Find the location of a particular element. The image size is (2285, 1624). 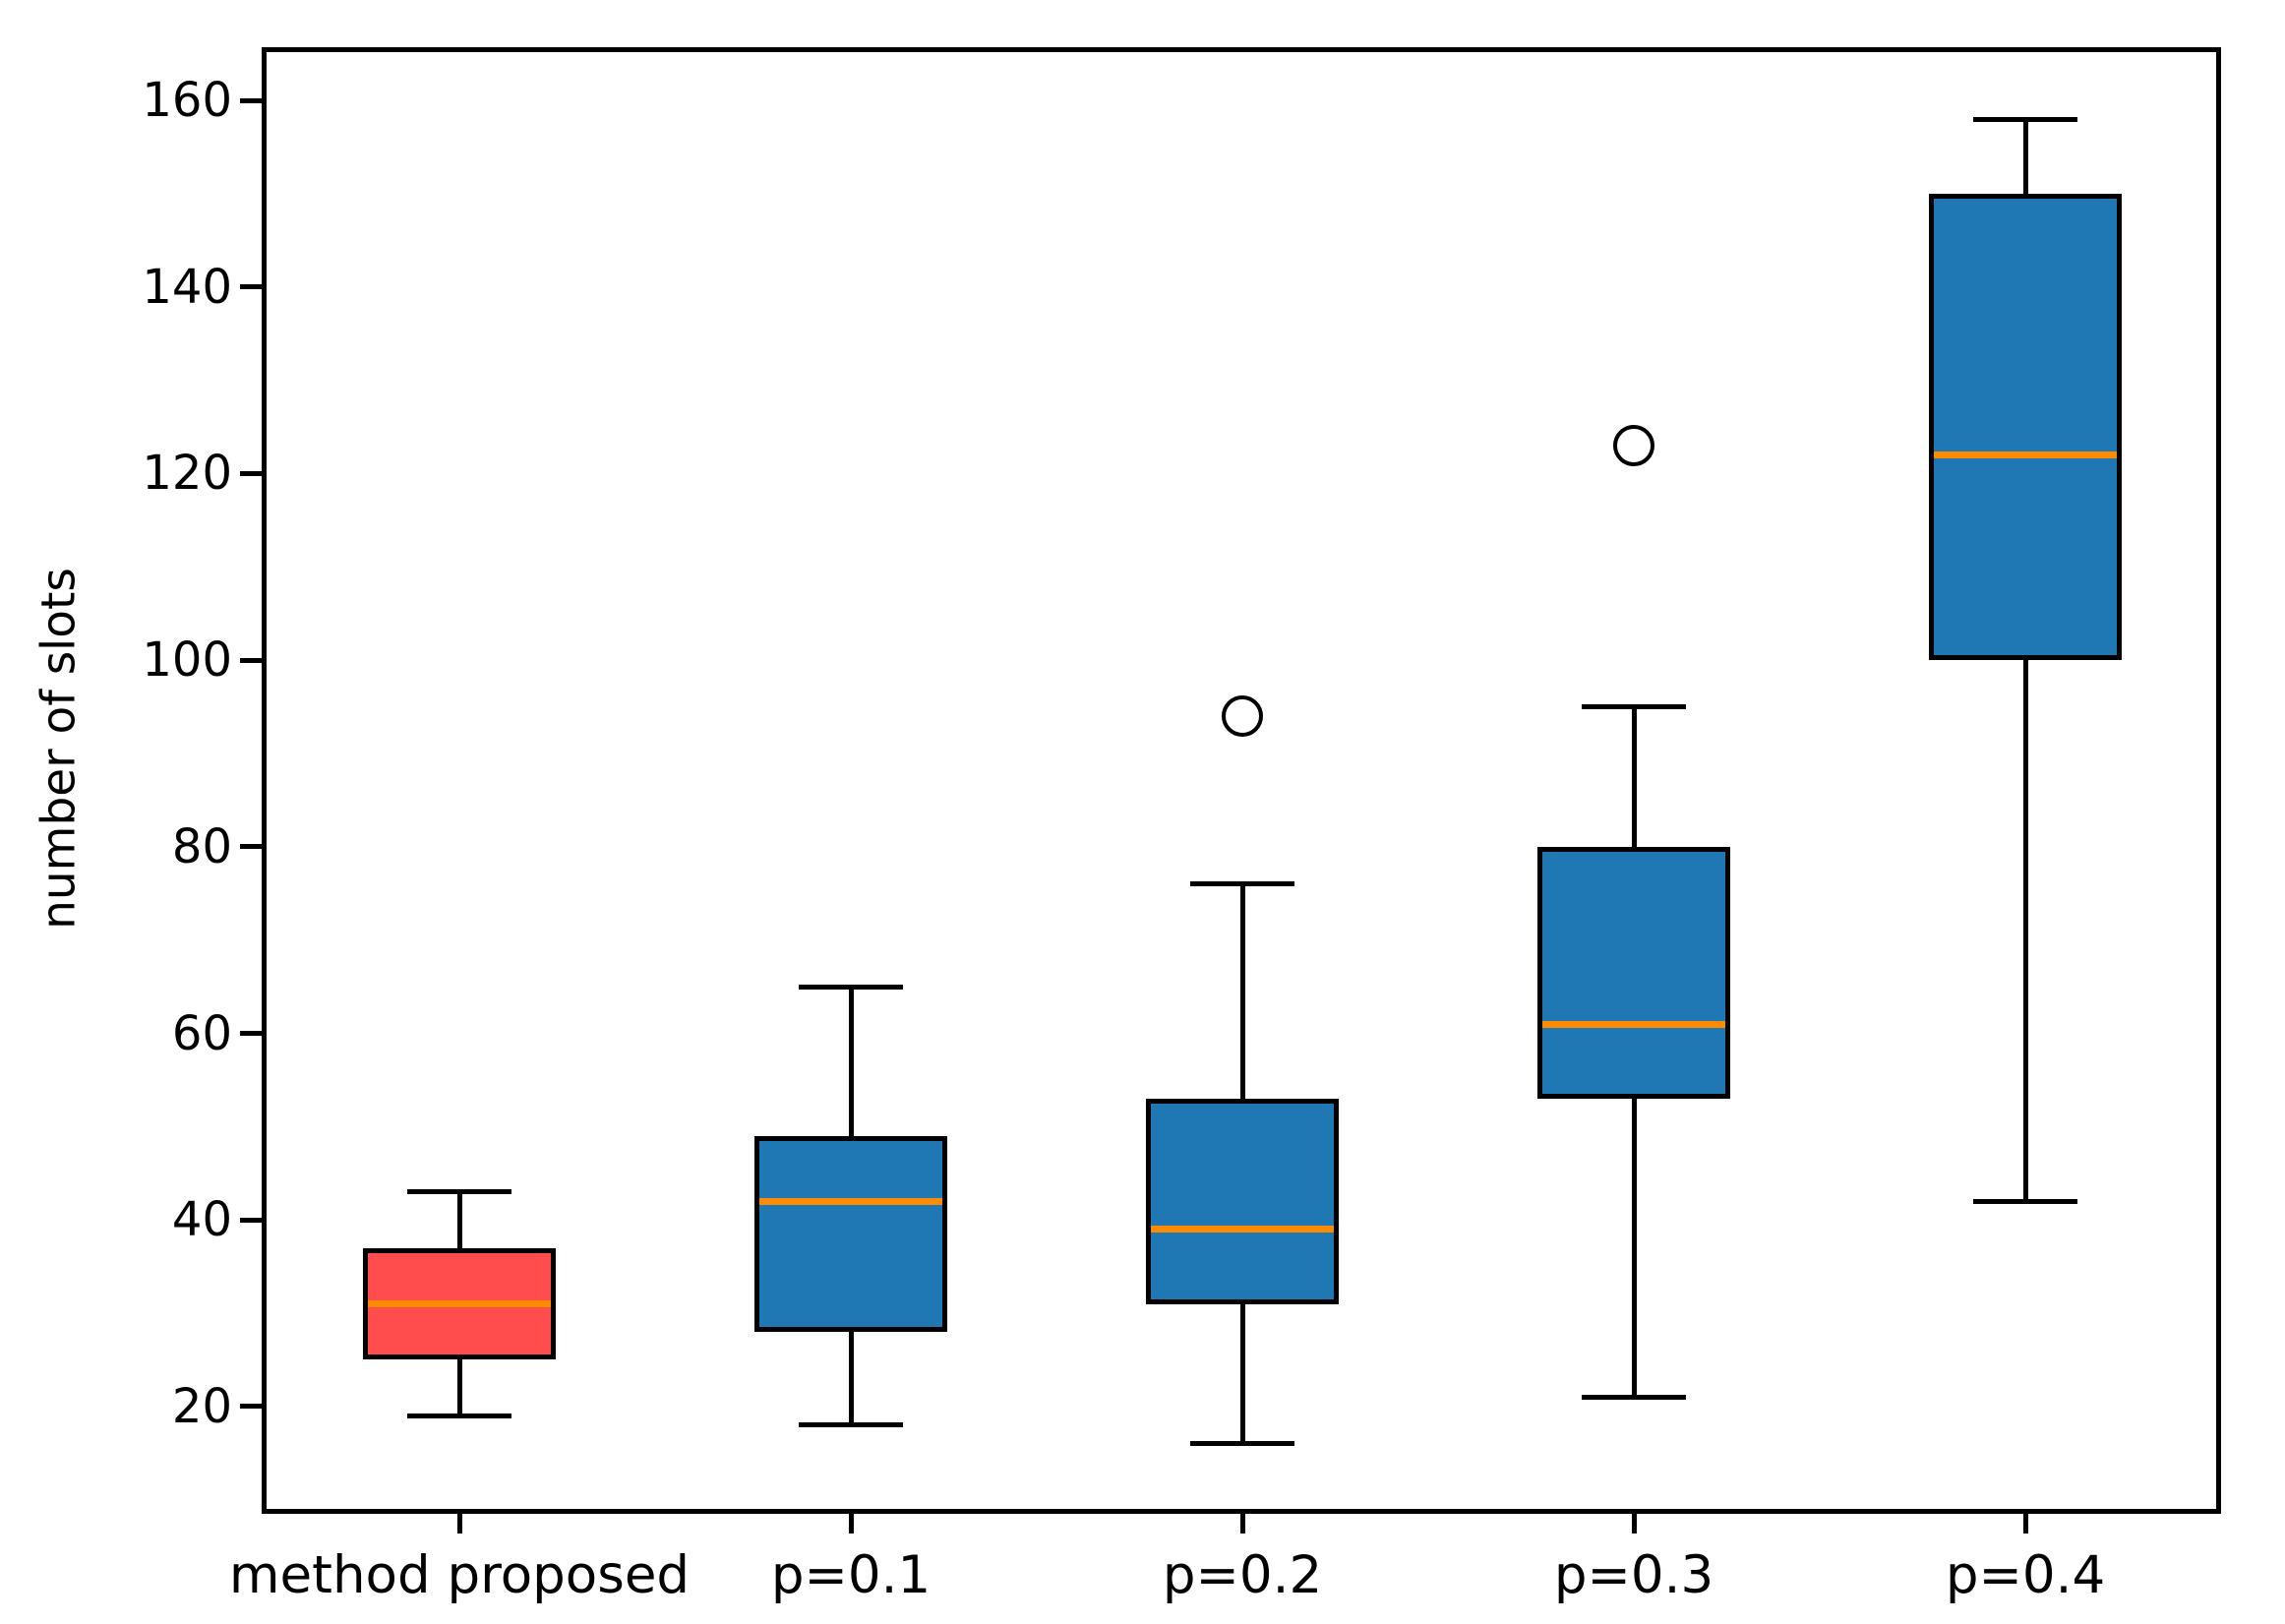

x-tick-label: p=0.1 is located at coordinates (851, 1575).